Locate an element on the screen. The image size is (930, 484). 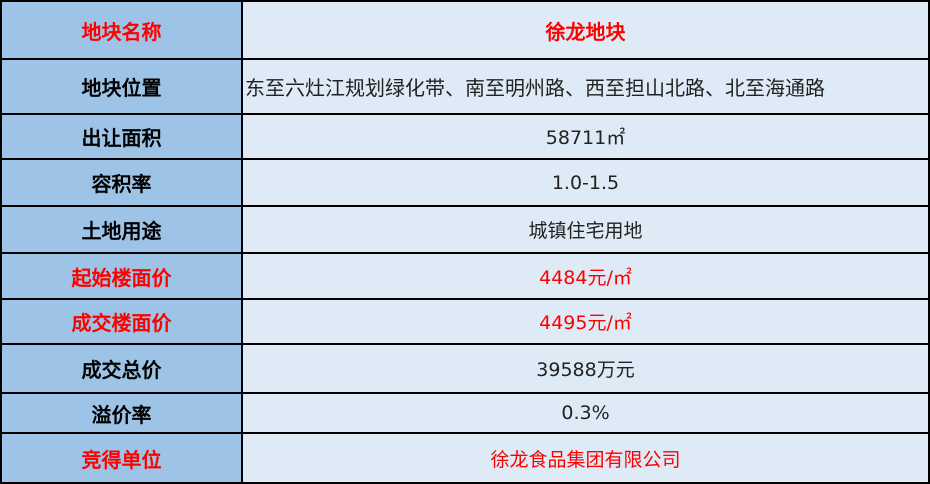
value: 徐龙食品集团有限公司 is located at coordinates (585, 458).